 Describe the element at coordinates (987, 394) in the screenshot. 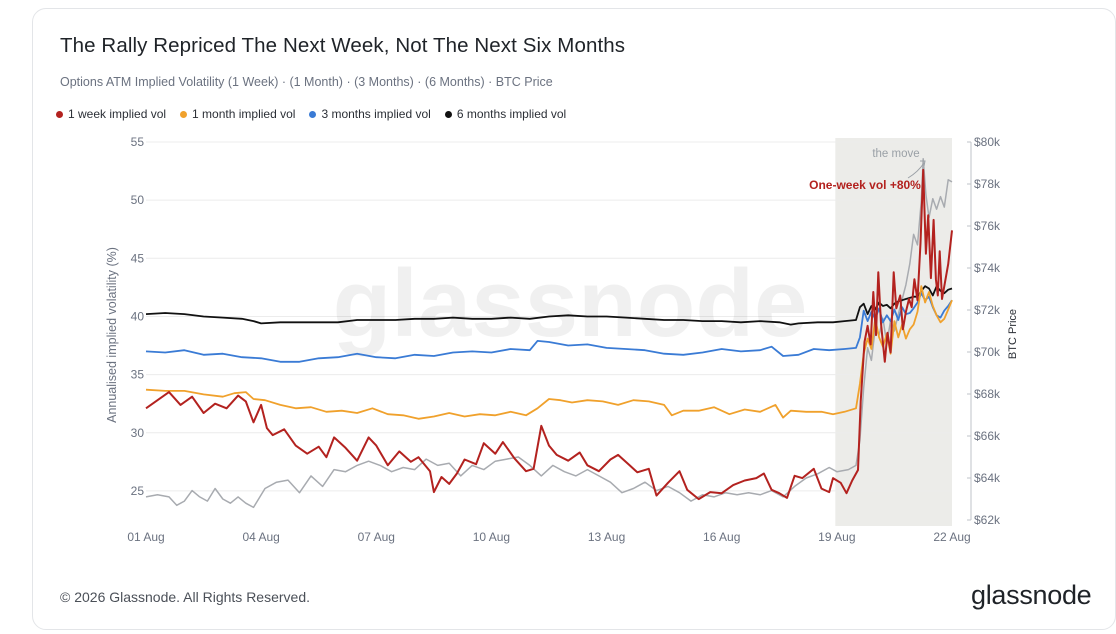

I see `y2-tick-label-3: $68k` at that location.